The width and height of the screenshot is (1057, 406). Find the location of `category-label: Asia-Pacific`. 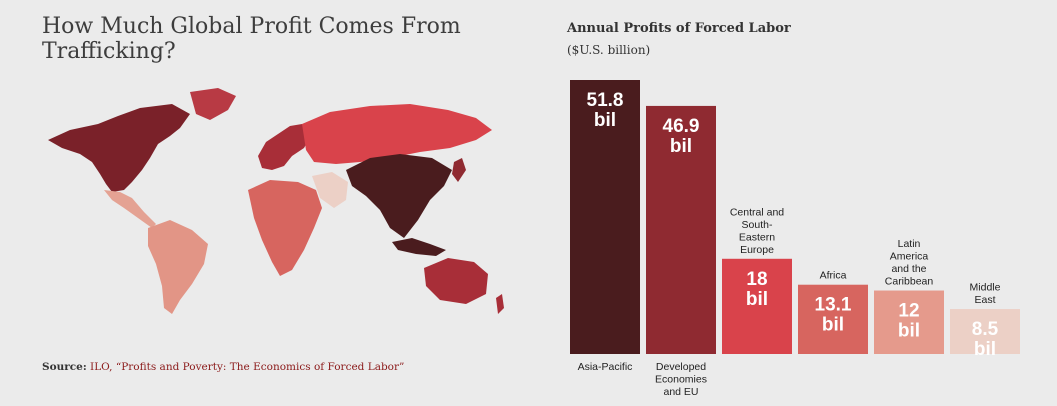

category-label: Asia-Pacific is located at coordinates (605, 367).